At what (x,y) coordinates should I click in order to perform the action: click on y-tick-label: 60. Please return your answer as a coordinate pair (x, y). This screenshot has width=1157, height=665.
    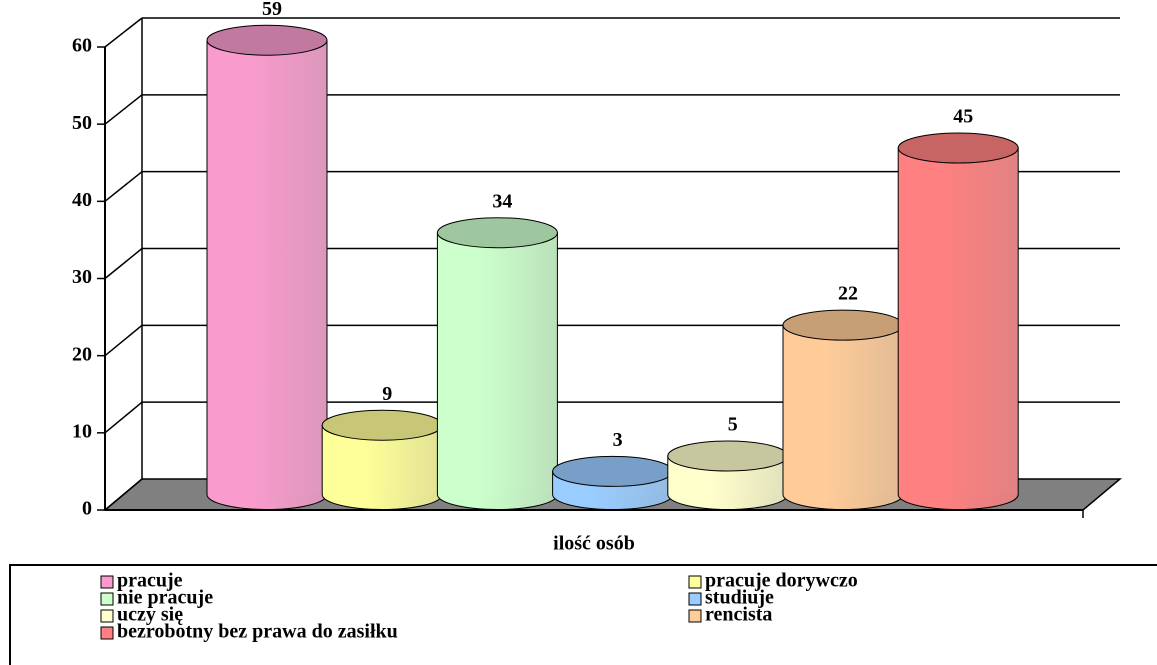
    Looking at the image, I should click on (82, 46).